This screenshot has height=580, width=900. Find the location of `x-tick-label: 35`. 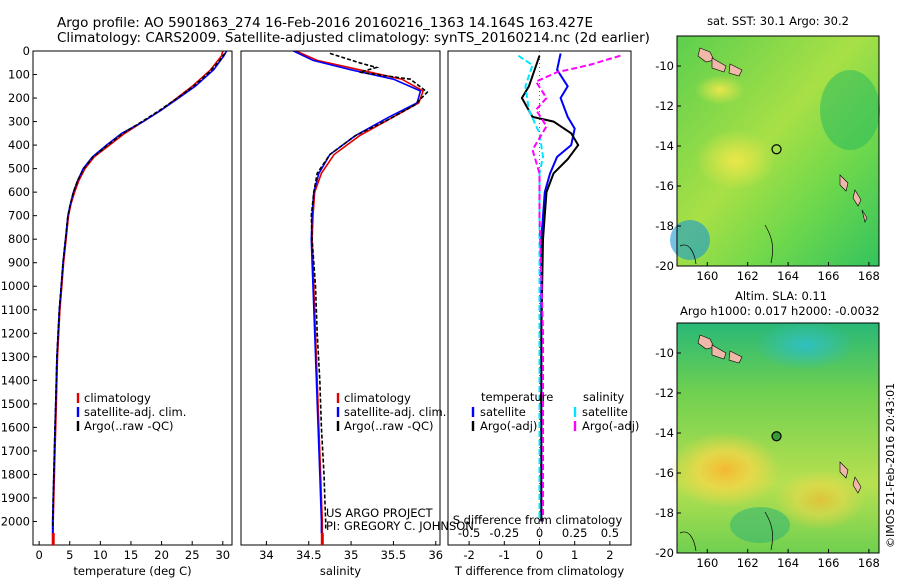

x-tick-label: 35 is located at coordinates (351, 555).